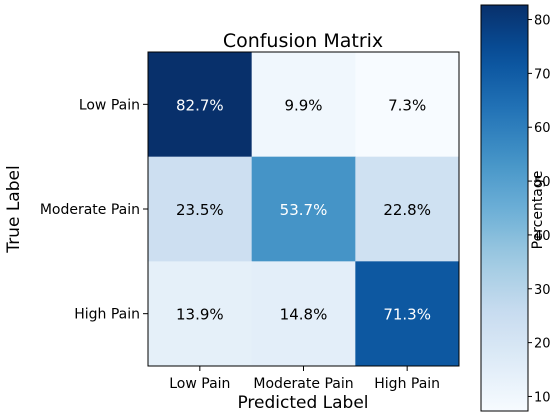  I want to click on x-axis-ticks: Low Pain Moderate Pain High Pain, so click(304, 379).